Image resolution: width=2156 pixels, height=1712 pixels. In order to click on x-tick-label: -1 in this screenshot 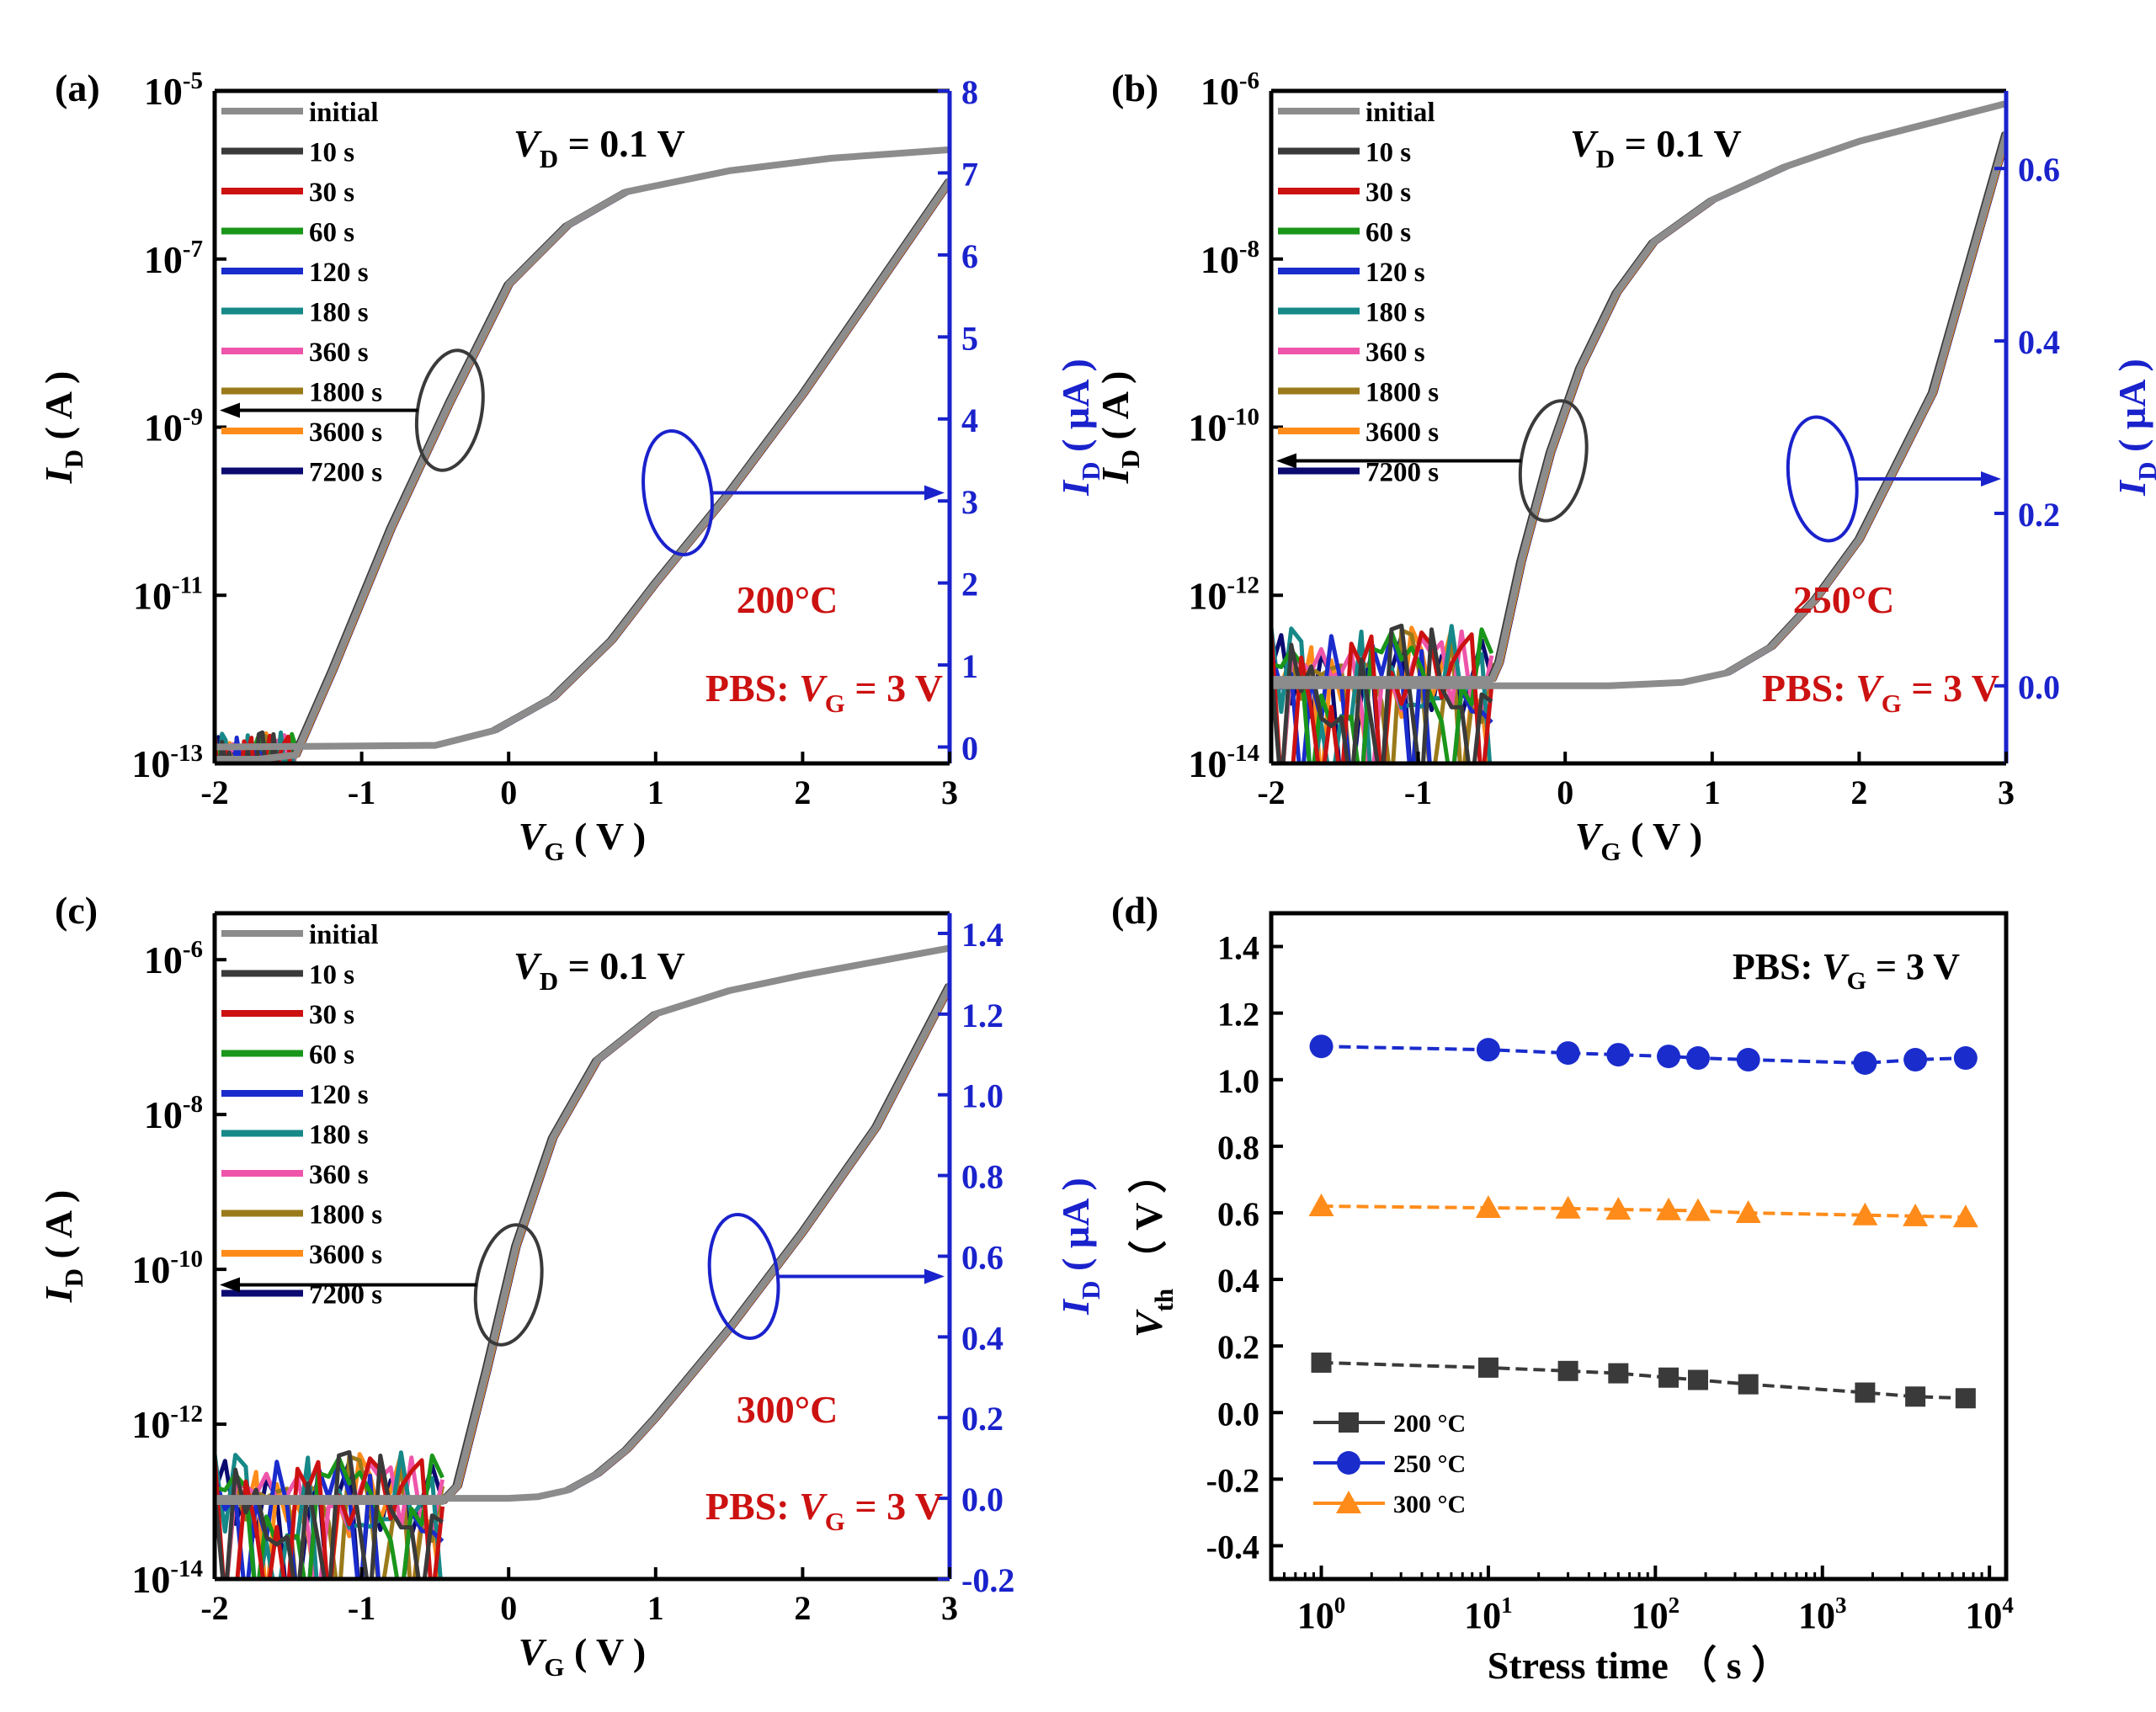, I will do `click(1418, 792)`.